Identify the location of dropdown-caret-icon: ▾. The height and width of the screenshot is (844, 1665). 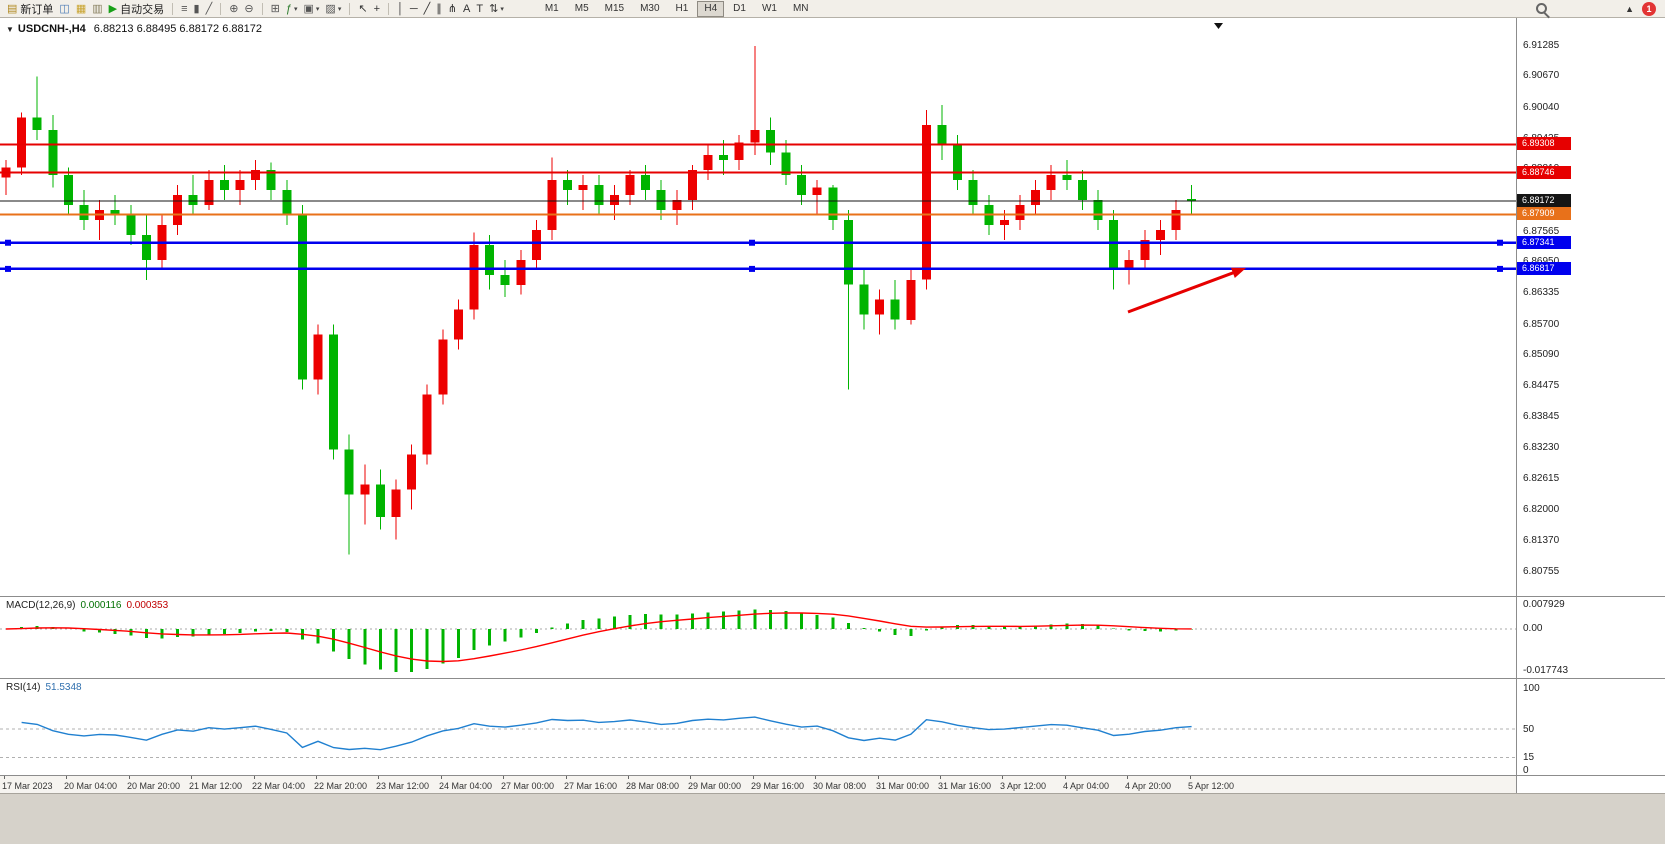
(339, 9).